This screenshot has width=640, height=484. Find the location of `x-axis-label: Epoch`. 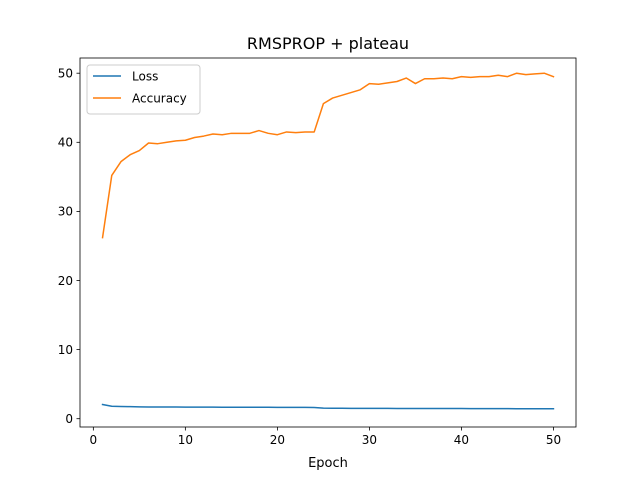

x-axis-label: Epoch is located at coordinates (328, 463).